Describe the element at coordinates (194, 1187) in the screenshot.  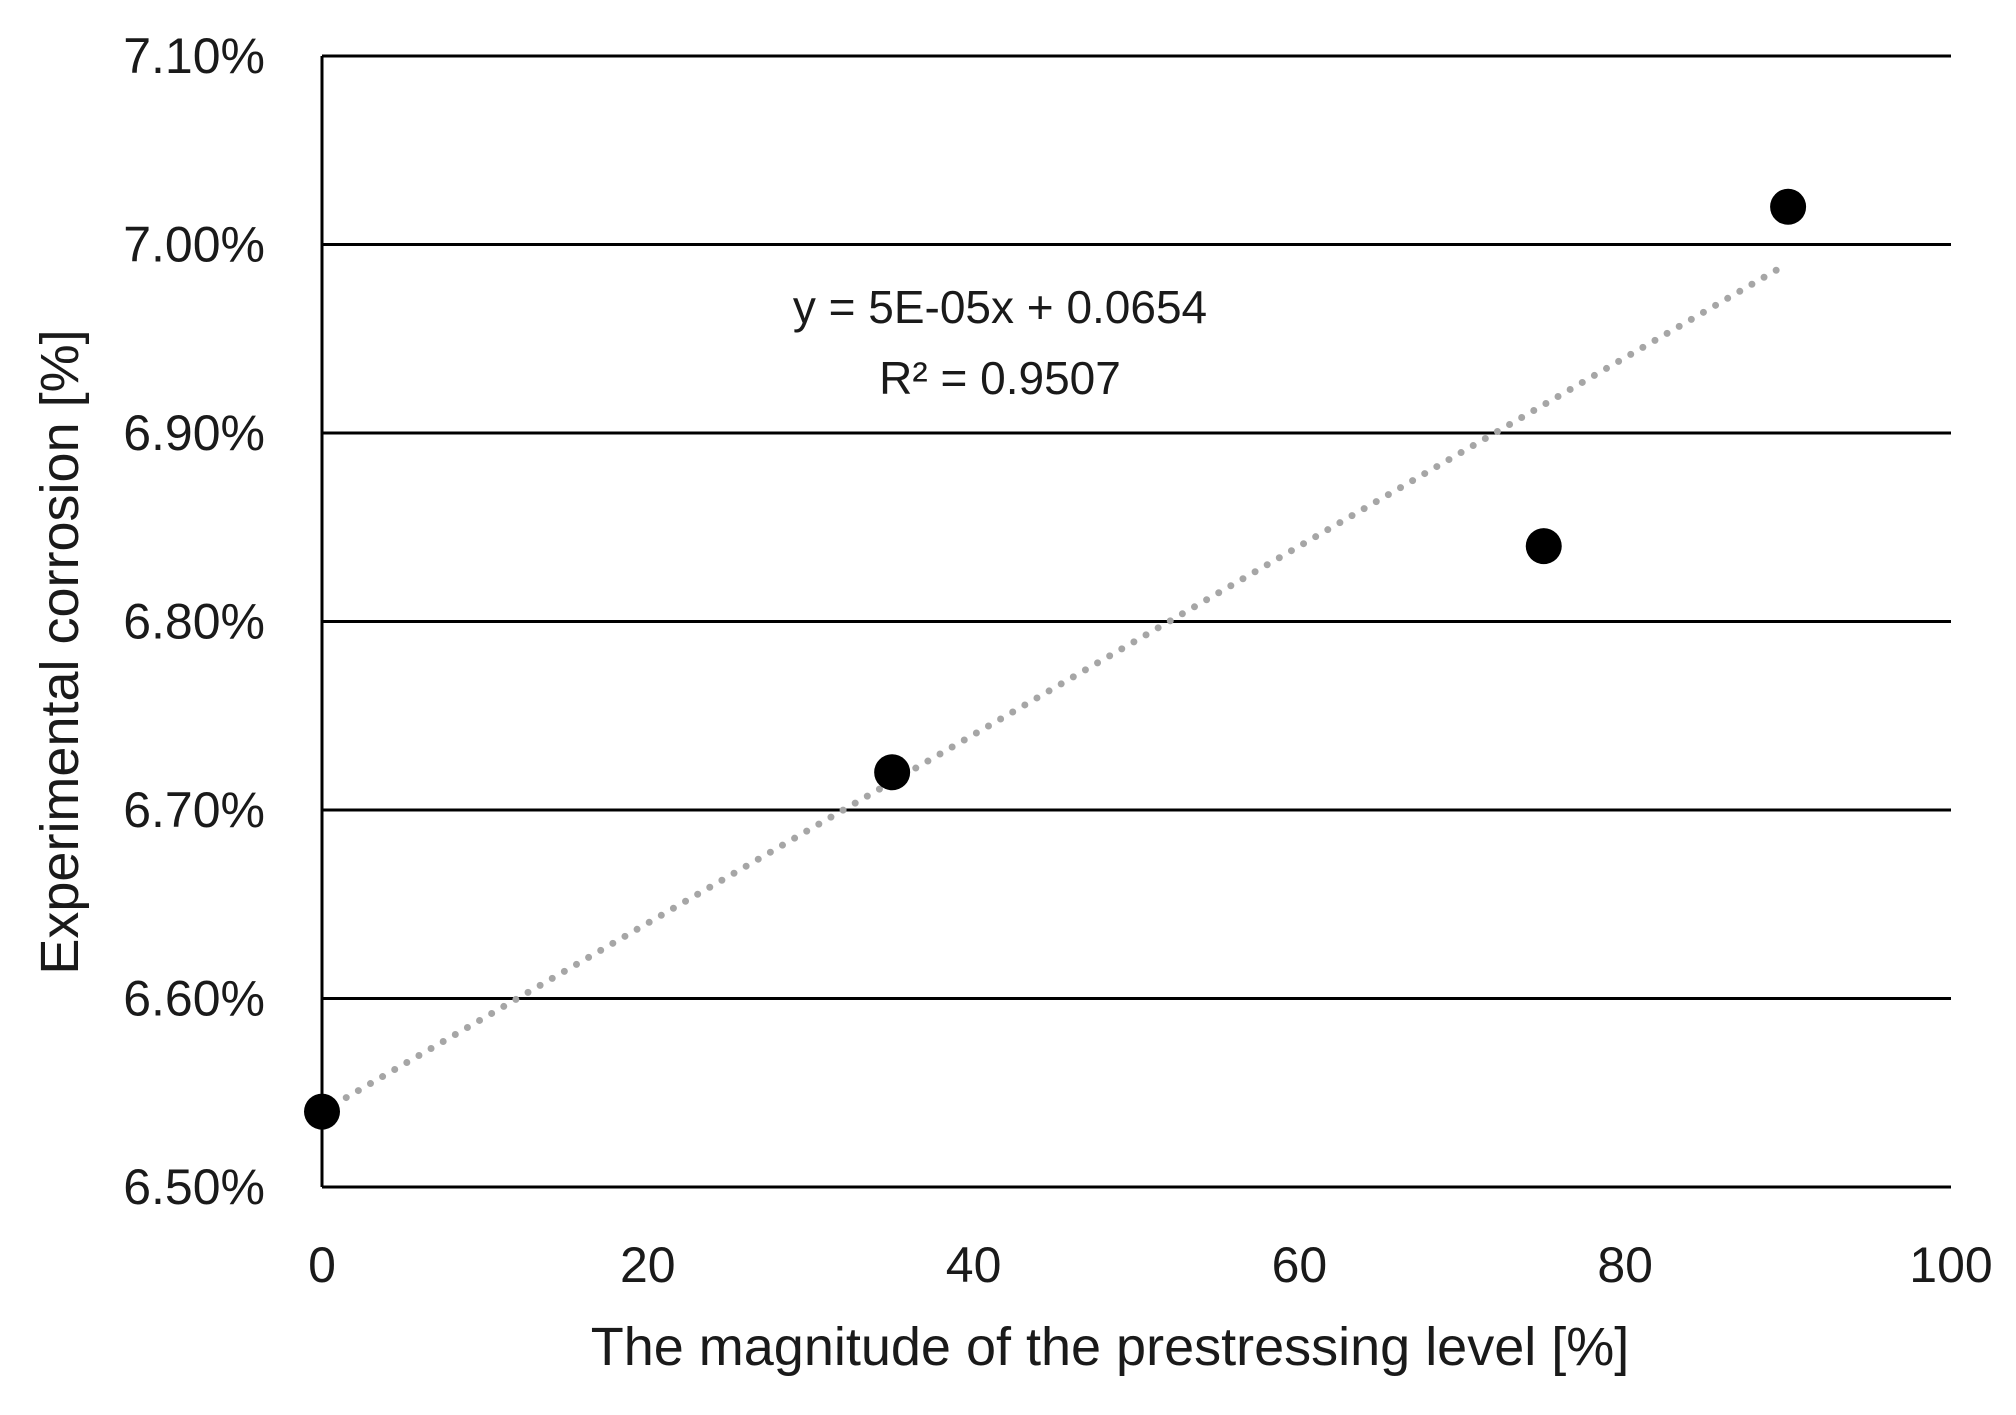
I see `y-tick-label: 6.50%` at that location.